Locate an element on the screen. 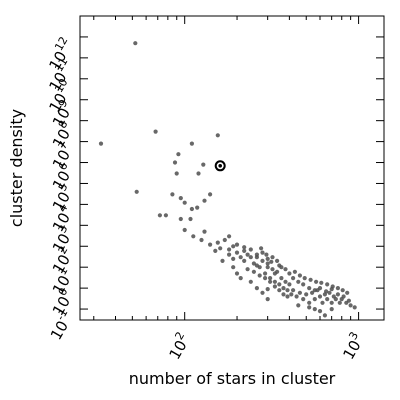  x-tick-label: 102 is located at coordinates (178, 346).